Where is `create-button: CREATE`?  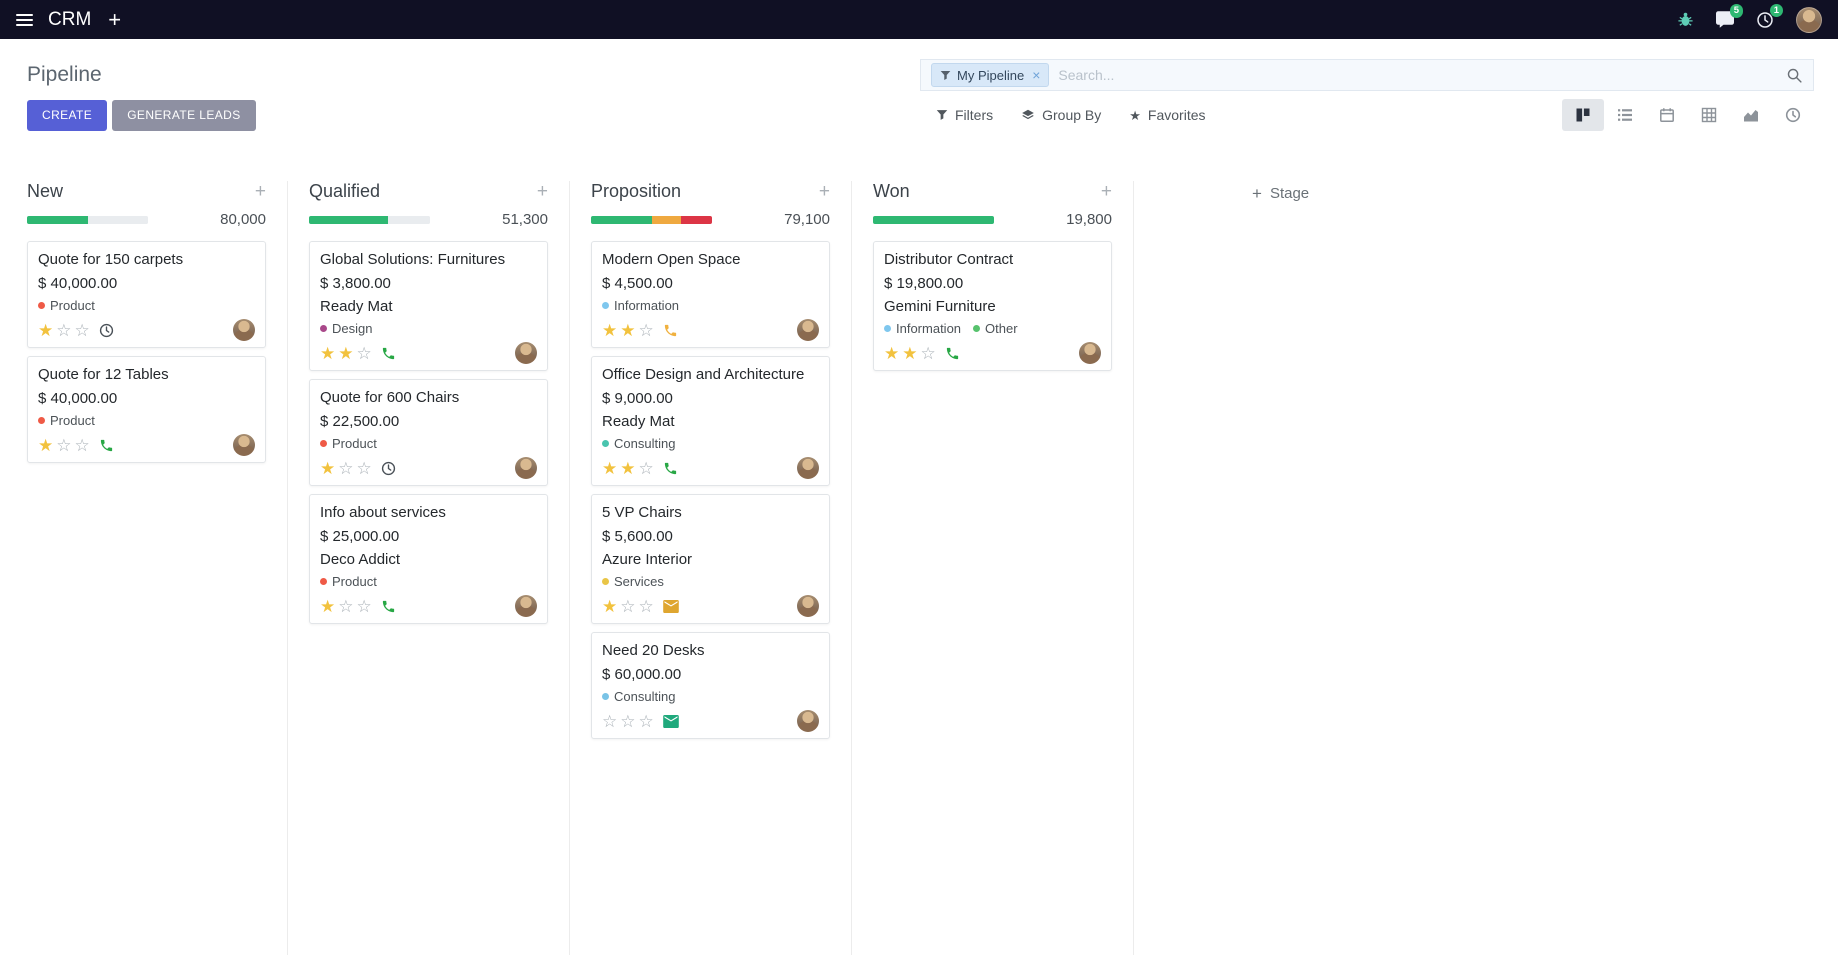
create-button: CREATE is located at coordinates (67, 115).